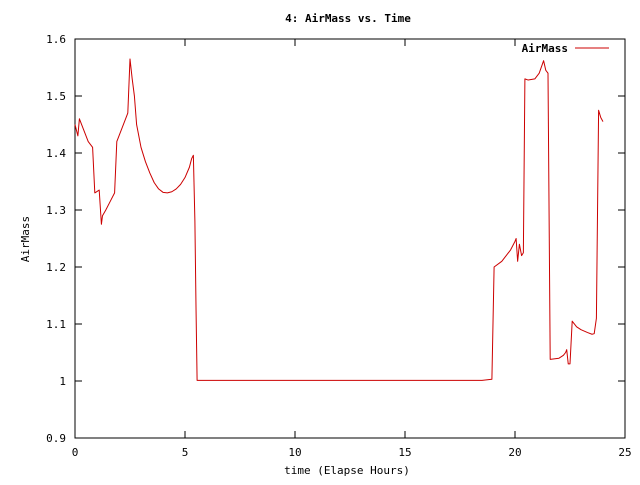 The height and width of the screenshot is (485, 640). What do you see at coordinates (56, 39) in the screenshot?
I see `y-tick-label: 1.6` at bounding box center [56, 39].